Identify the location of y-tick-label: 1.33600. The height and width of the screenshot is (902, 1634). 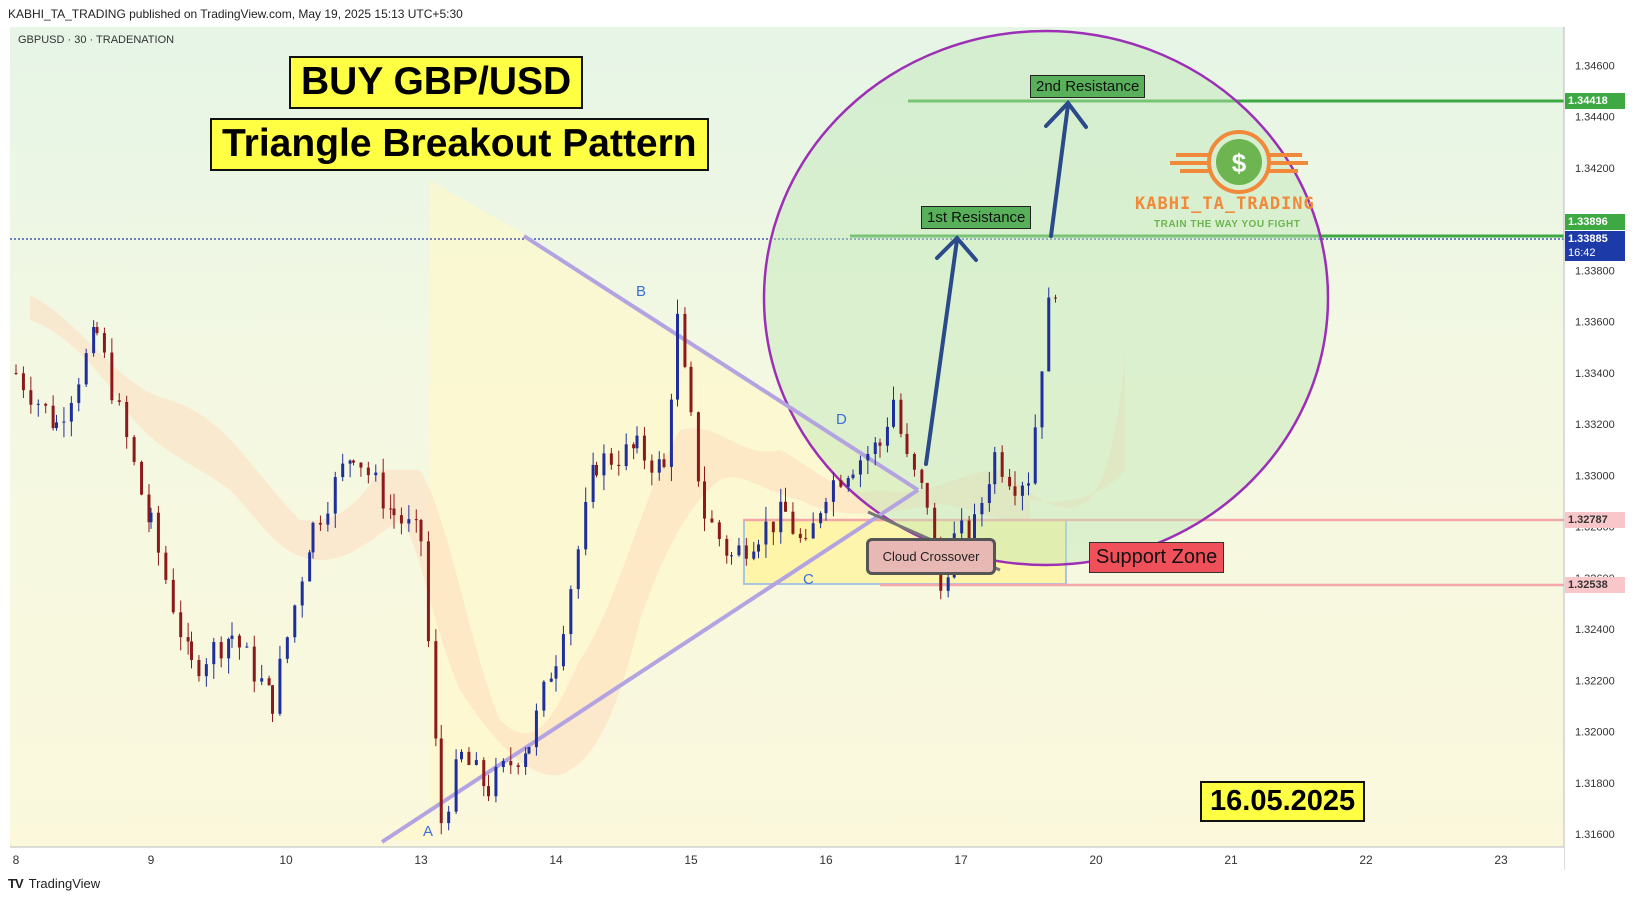
(1595, 323).